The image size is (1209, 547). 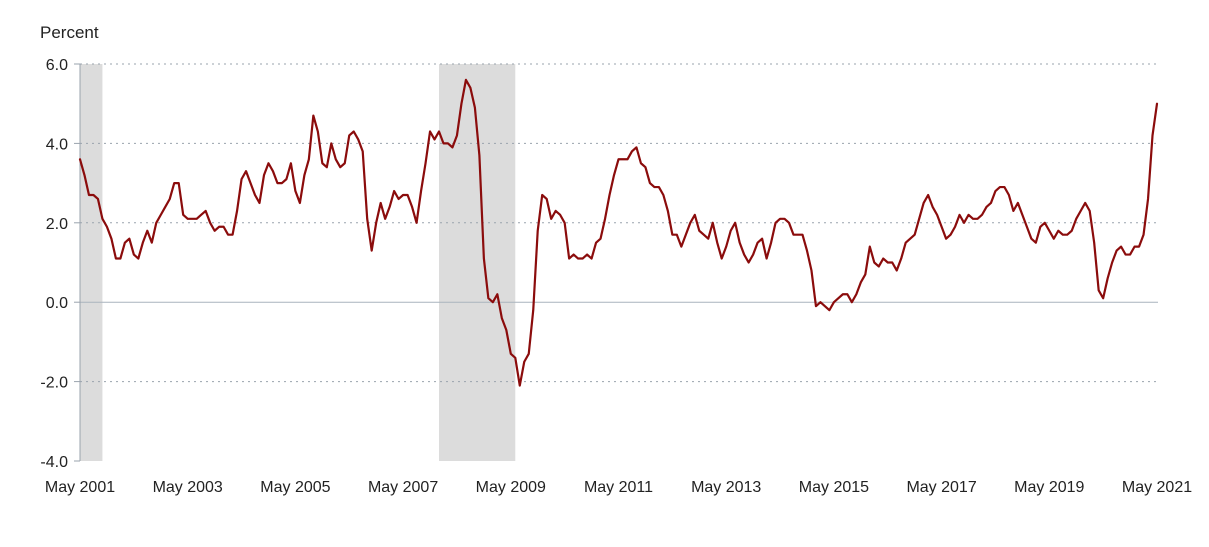 What do you see at coordinates (54, 462) in the screenshot?
I see `y-tick-label: -4.0` at bounding box center [54, 462].